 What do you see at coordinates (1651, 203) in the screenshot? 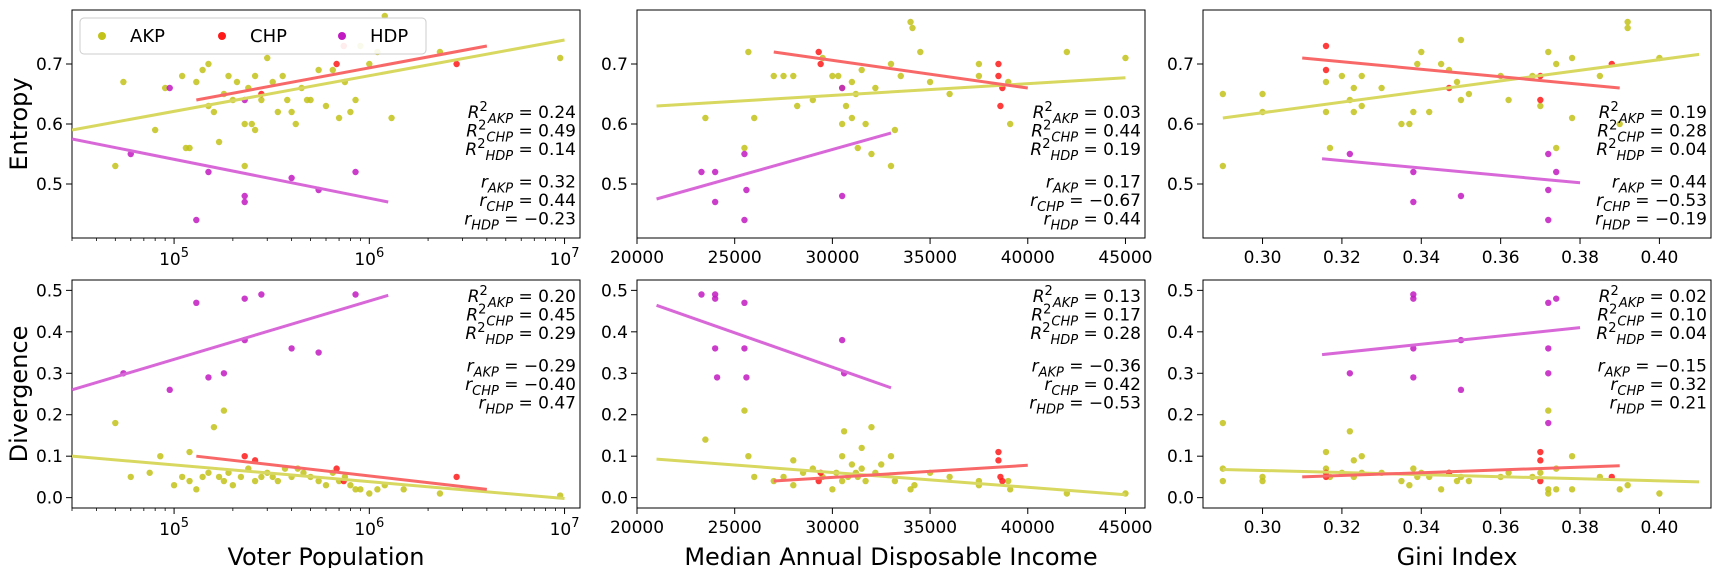
I see `r-chp: rCHP = −0.53` at bounding box center [1651, 203].